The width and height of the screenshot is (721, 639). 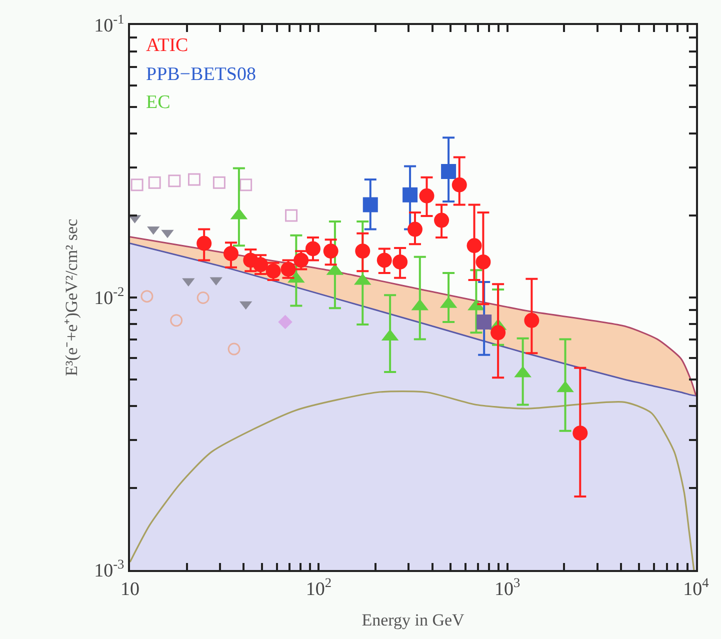 I want to click on text: ATIC, so click(x=167, y=45).